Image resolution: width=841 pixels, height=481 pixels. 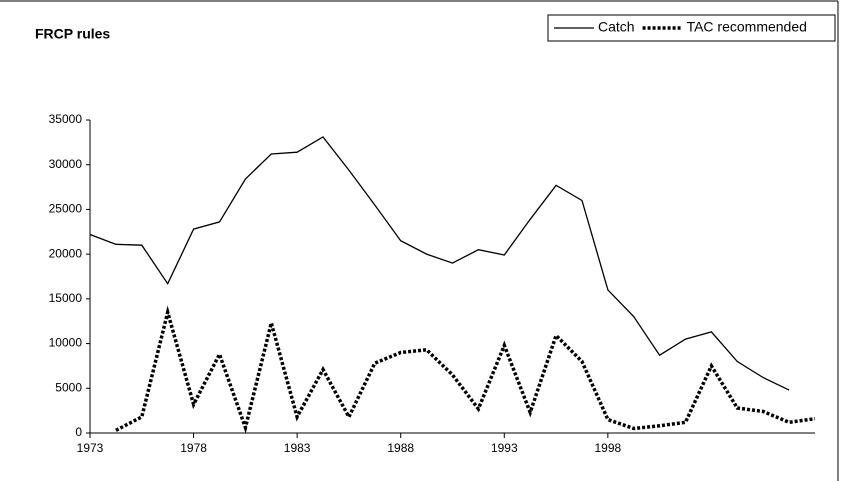 What do you see at coordinates (193, 448) in the screenshot?
I see `x-tick-label: 1978` at bounding box center [193, 448].